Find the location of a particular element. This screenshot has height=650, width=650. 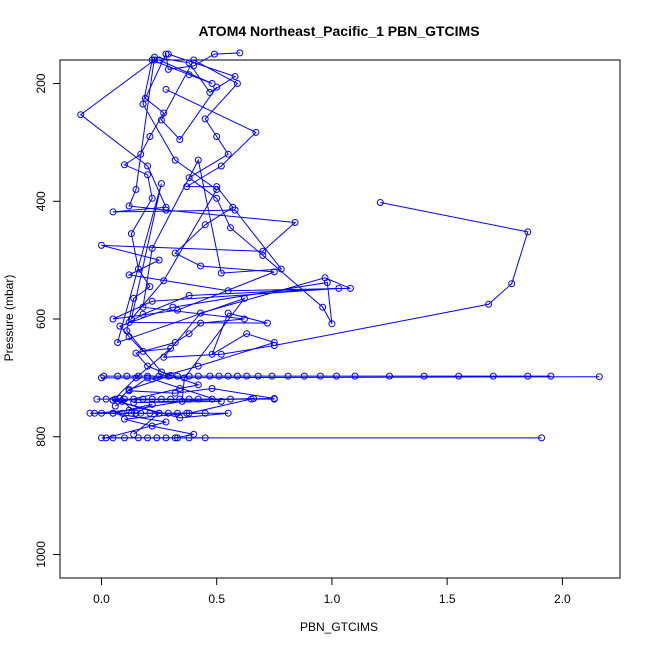

y-tick-label: 200 is located at coordinates (41, 83).